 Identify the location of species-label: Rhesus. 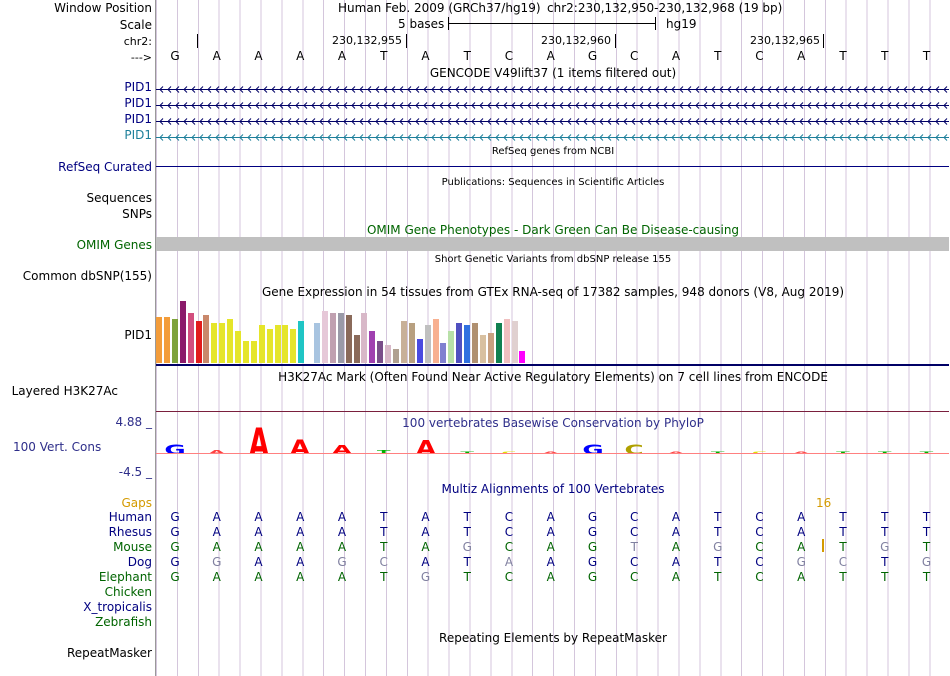
(130, 532).